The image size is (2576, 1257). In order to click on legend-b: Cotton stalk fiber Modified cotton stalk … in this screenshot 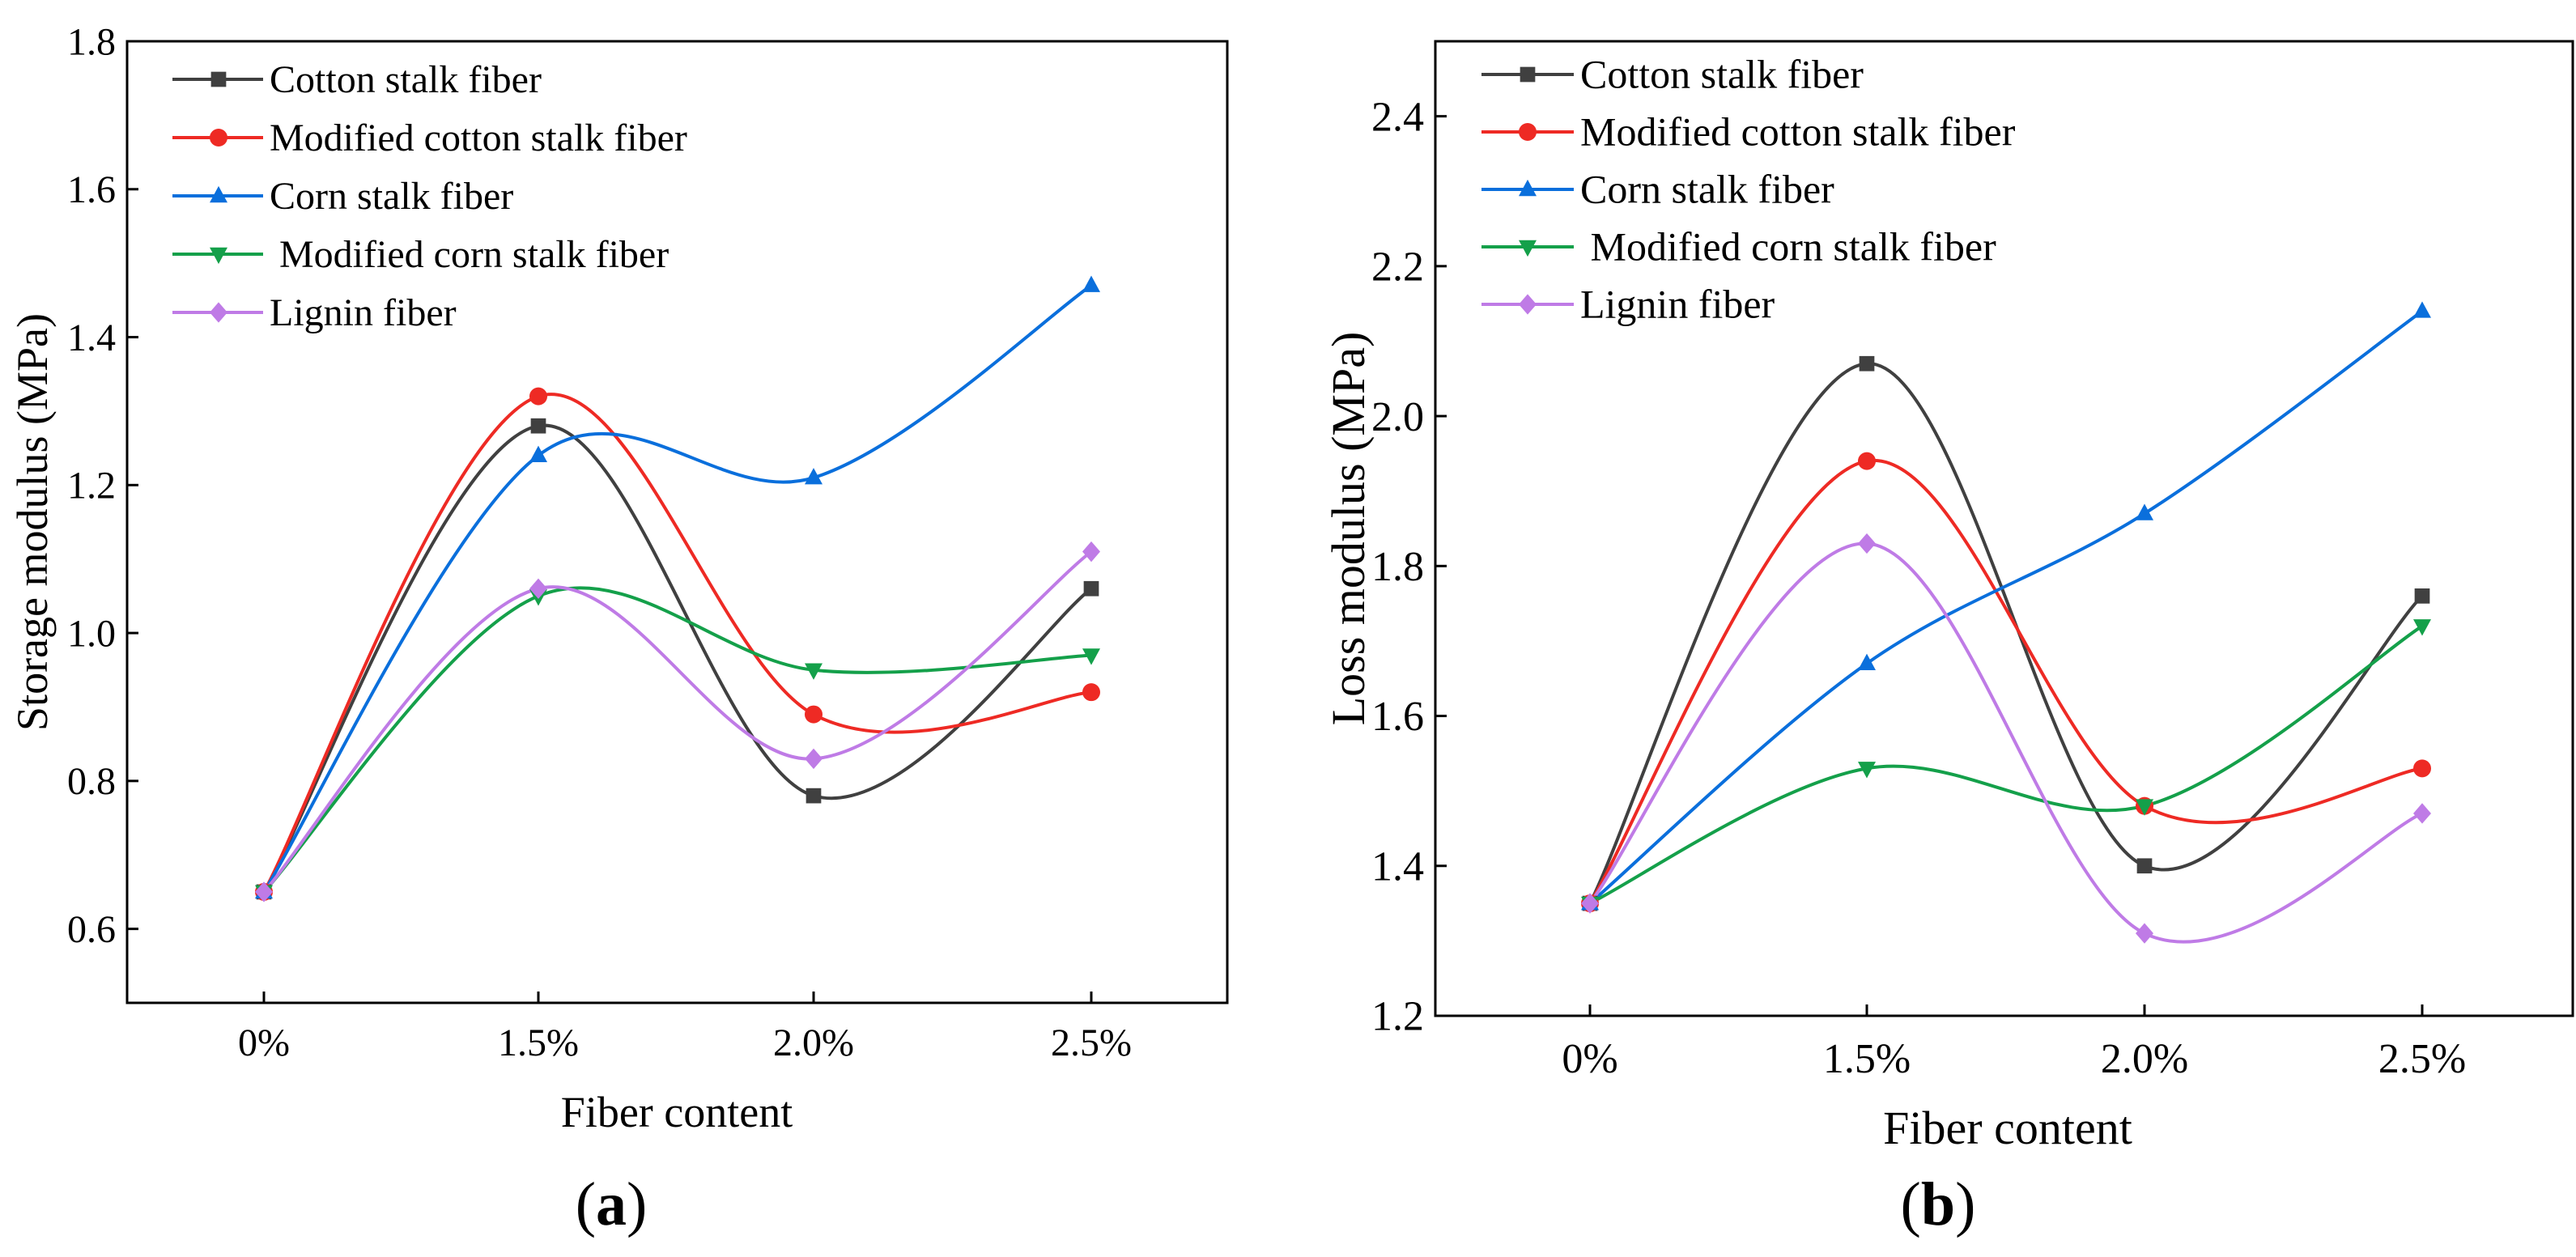, I will do `click(1748, 189)`.